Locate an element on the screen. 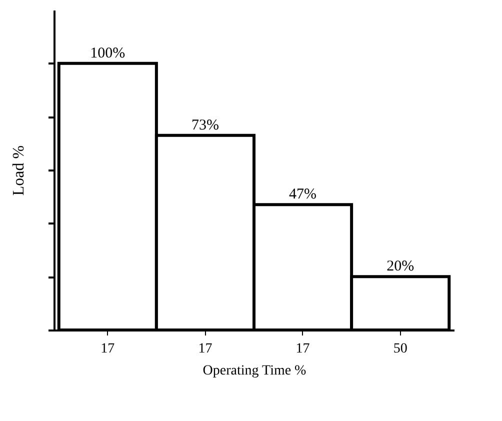  x-axis-title: Operating Time % is located at coordinates (254, 371).